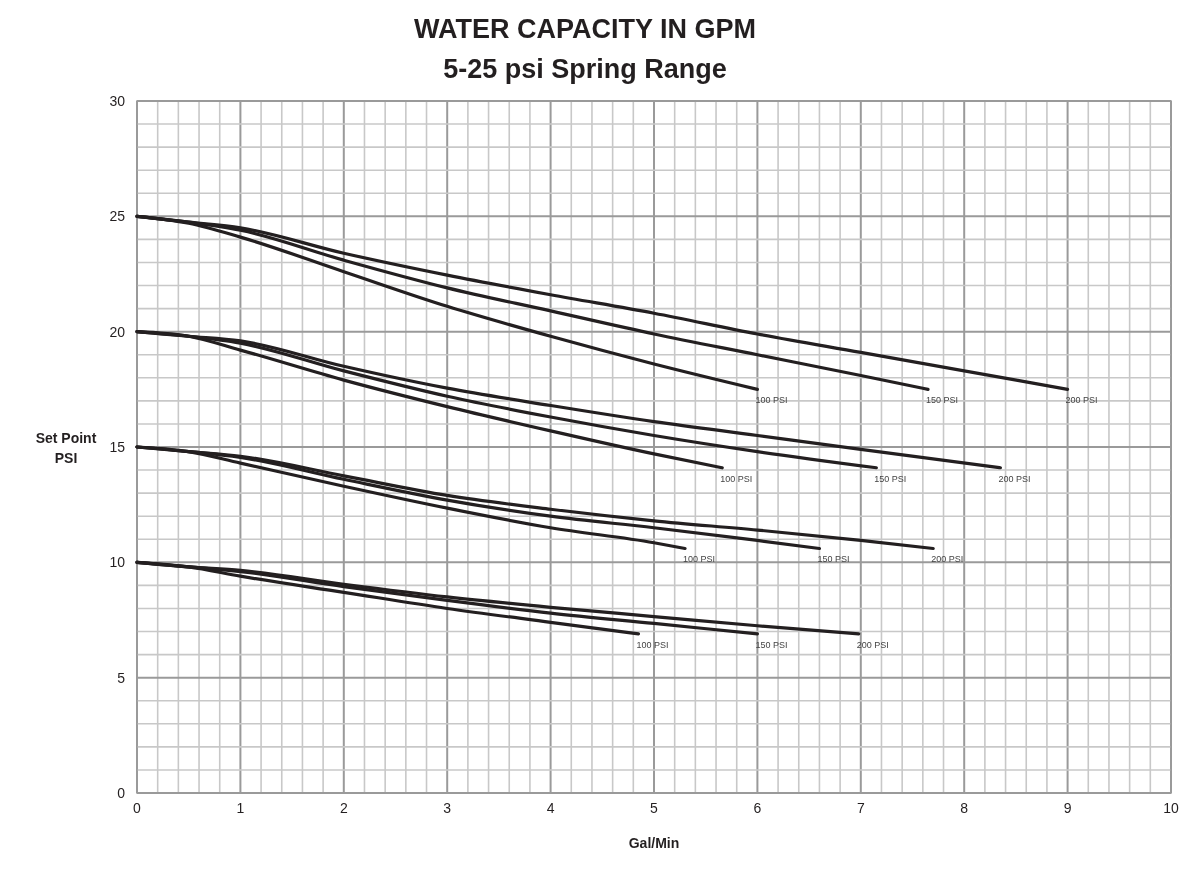 The image size is (1200, 874). What do you see at coordinates (121, 793) in the screenshot?
I see `y-tick-label: 0` at bounding box center [121, 793].